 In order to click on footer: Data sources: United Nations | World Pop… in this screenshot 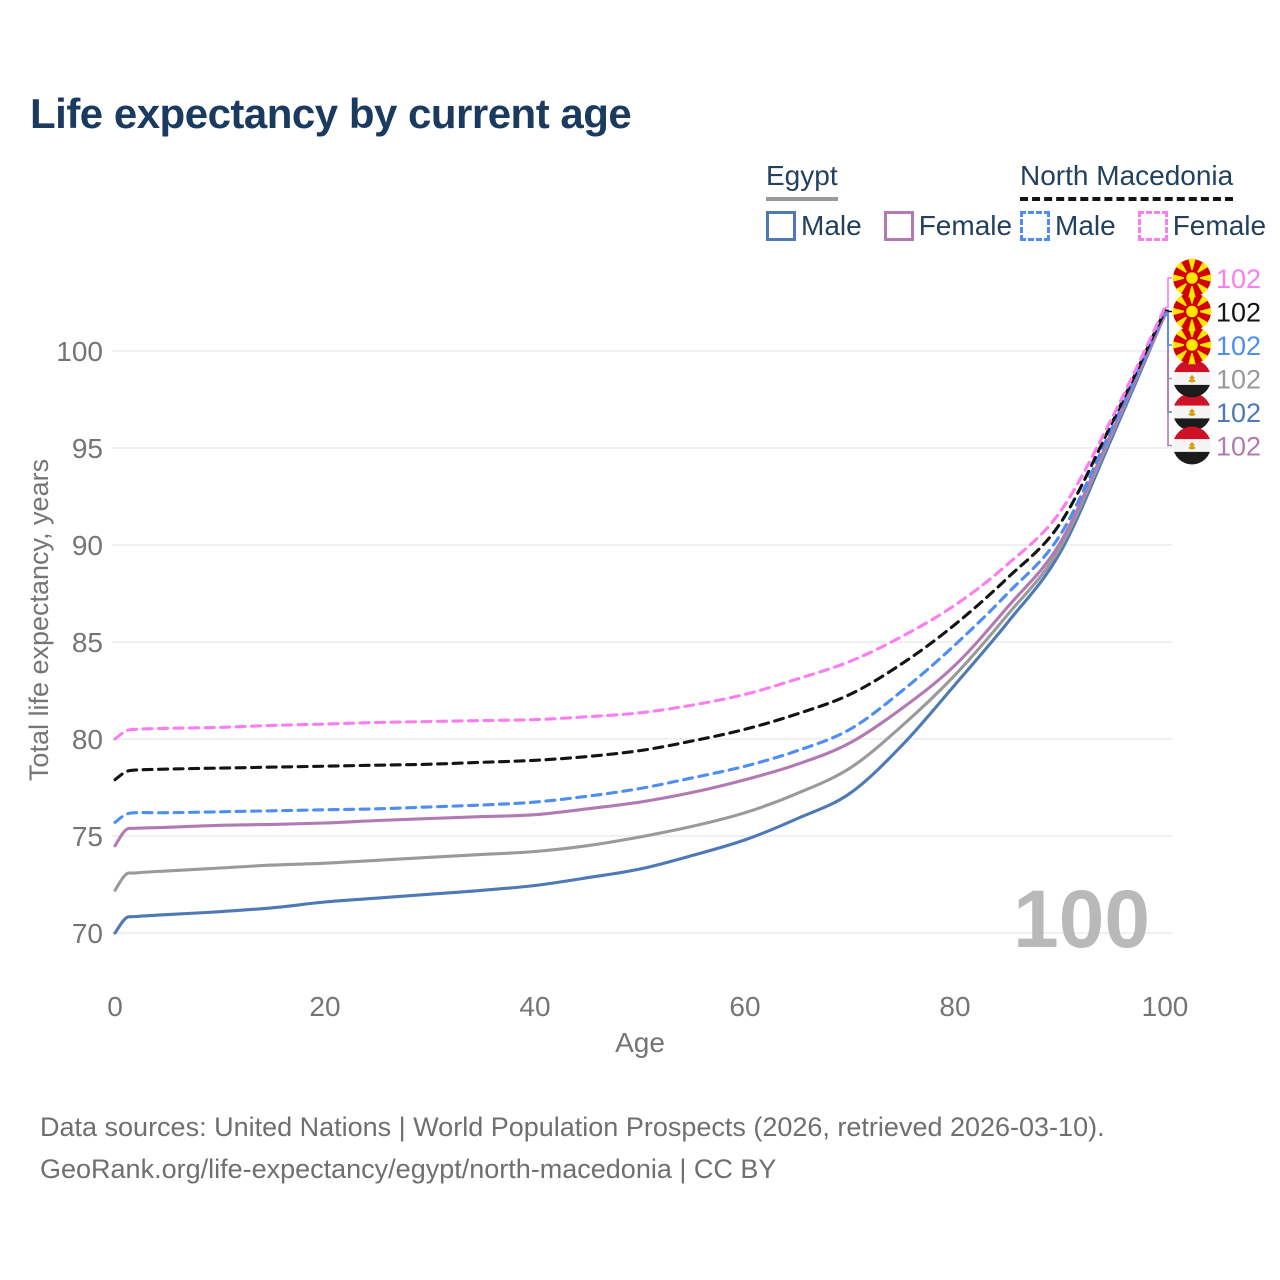, I will do `click(572, 1148)`.